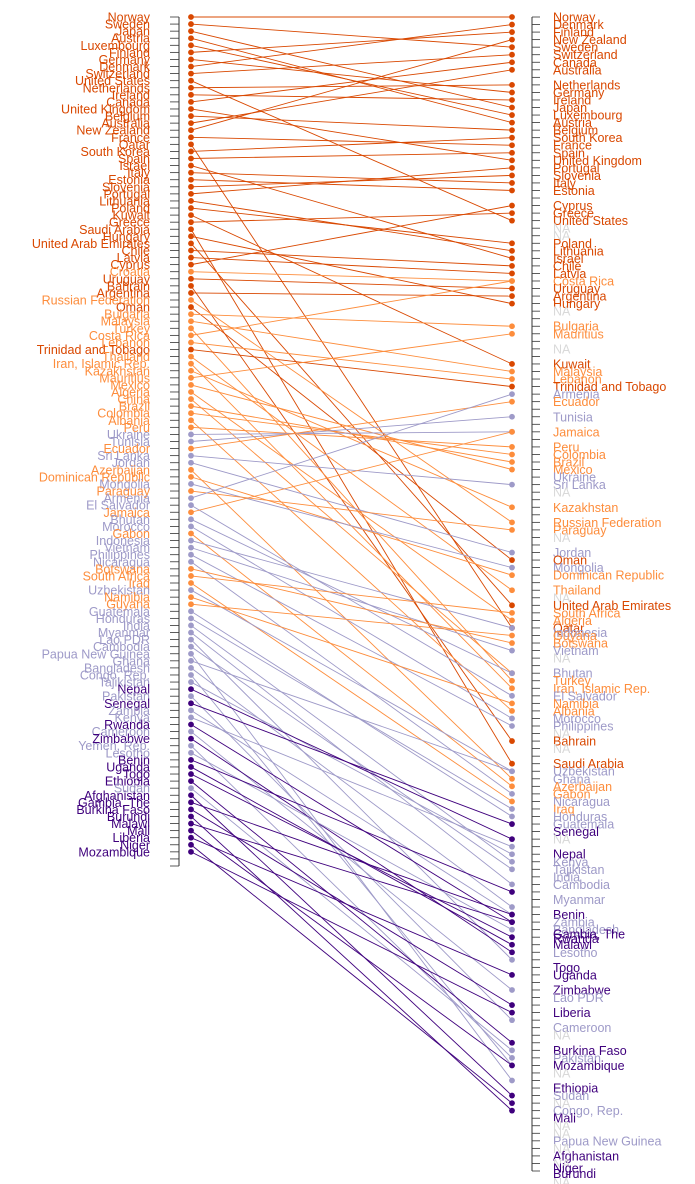 The width and height of the screenshot is (695, 1184). What do you see at coordinates (582, 787) in the screenshot?
I see `right-axis-label: Azerbaijan` at bounding box center [582, 787].